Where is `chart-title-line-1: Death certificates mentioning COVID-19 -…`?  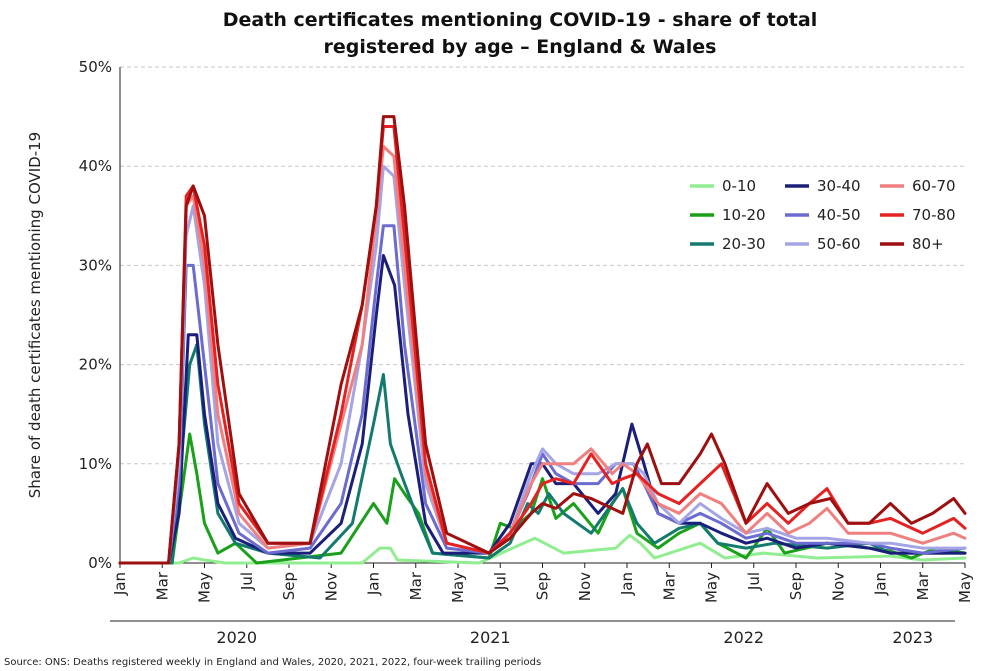
chart-title-line-1: Death certificates mentioning COVID-19 -… is located at coordinates (520, 20).